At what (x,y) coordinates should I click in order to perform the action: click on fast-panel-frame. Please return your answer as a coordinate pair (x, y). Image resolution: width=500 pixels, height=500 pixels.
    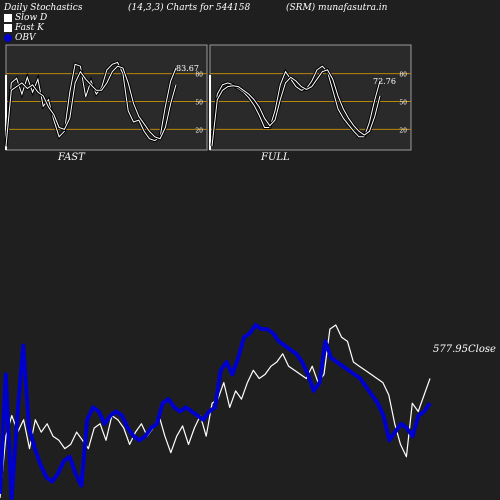
    Looking at the image, I should click on (106, 97).